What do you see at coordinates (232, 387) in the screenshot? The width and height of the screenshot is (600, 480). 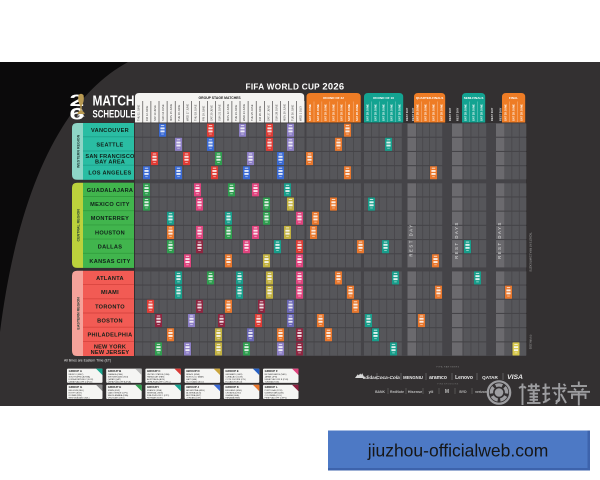 I see `svg-text: GROUP K` at bounding box center [232, 387].